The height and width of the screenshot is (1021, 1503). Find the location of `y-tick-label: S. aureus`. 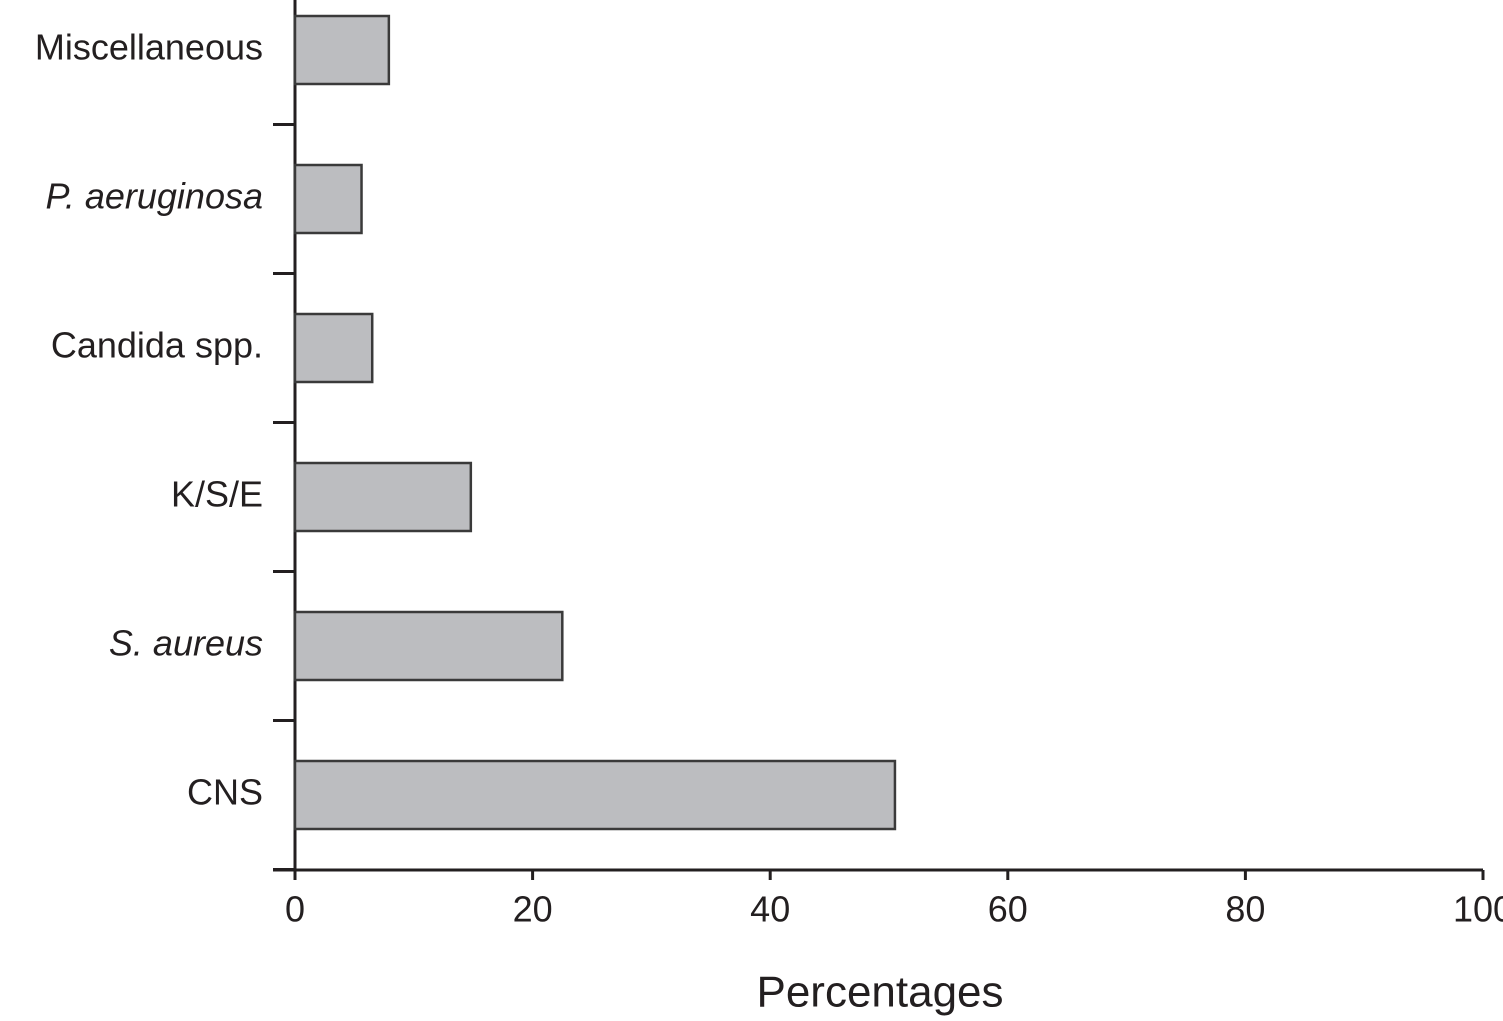

y-tick-label: S. aureus is located at coordinates (186, 643).